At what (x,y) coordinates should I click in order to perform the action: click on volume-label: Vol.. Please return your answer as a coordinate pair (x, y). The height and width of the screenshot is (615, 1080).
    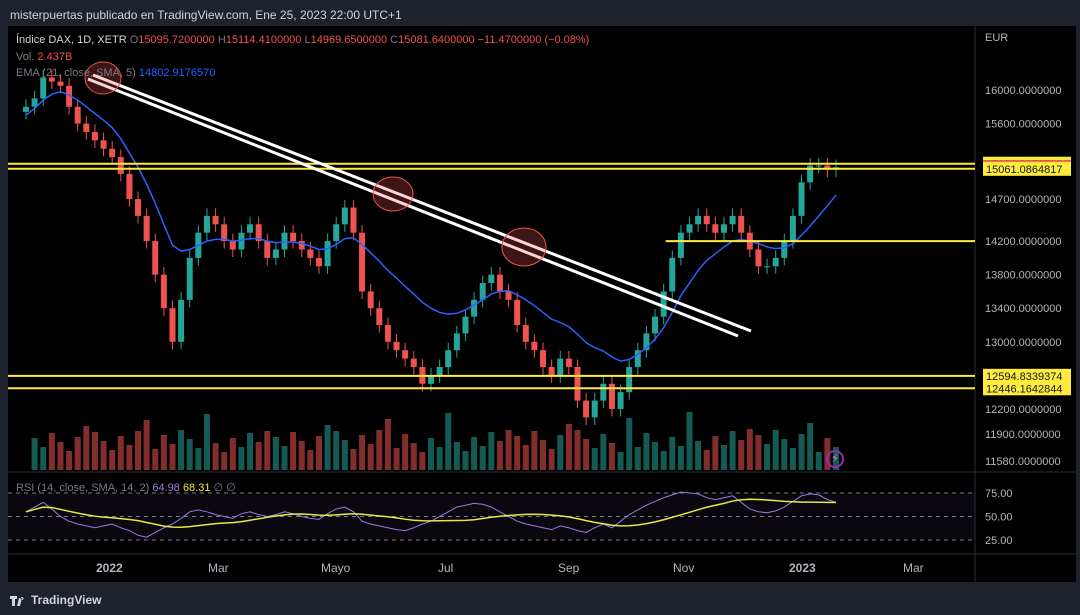
    Looking at the image, I should click on (25, 57).